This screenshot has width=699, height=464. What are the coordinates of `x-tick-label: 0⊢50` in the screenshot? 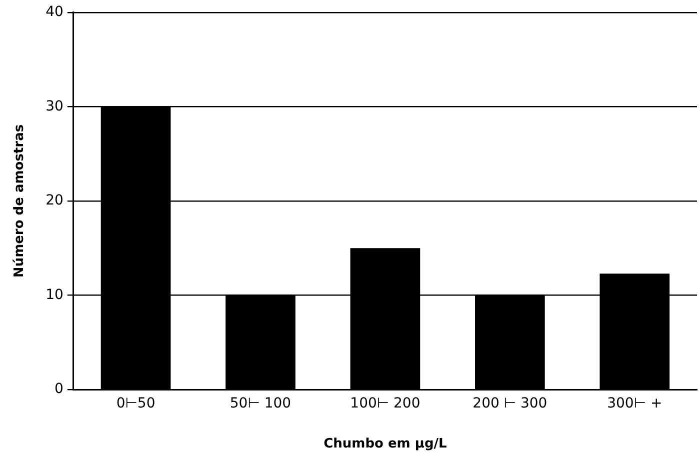 It's located at (136, 404).